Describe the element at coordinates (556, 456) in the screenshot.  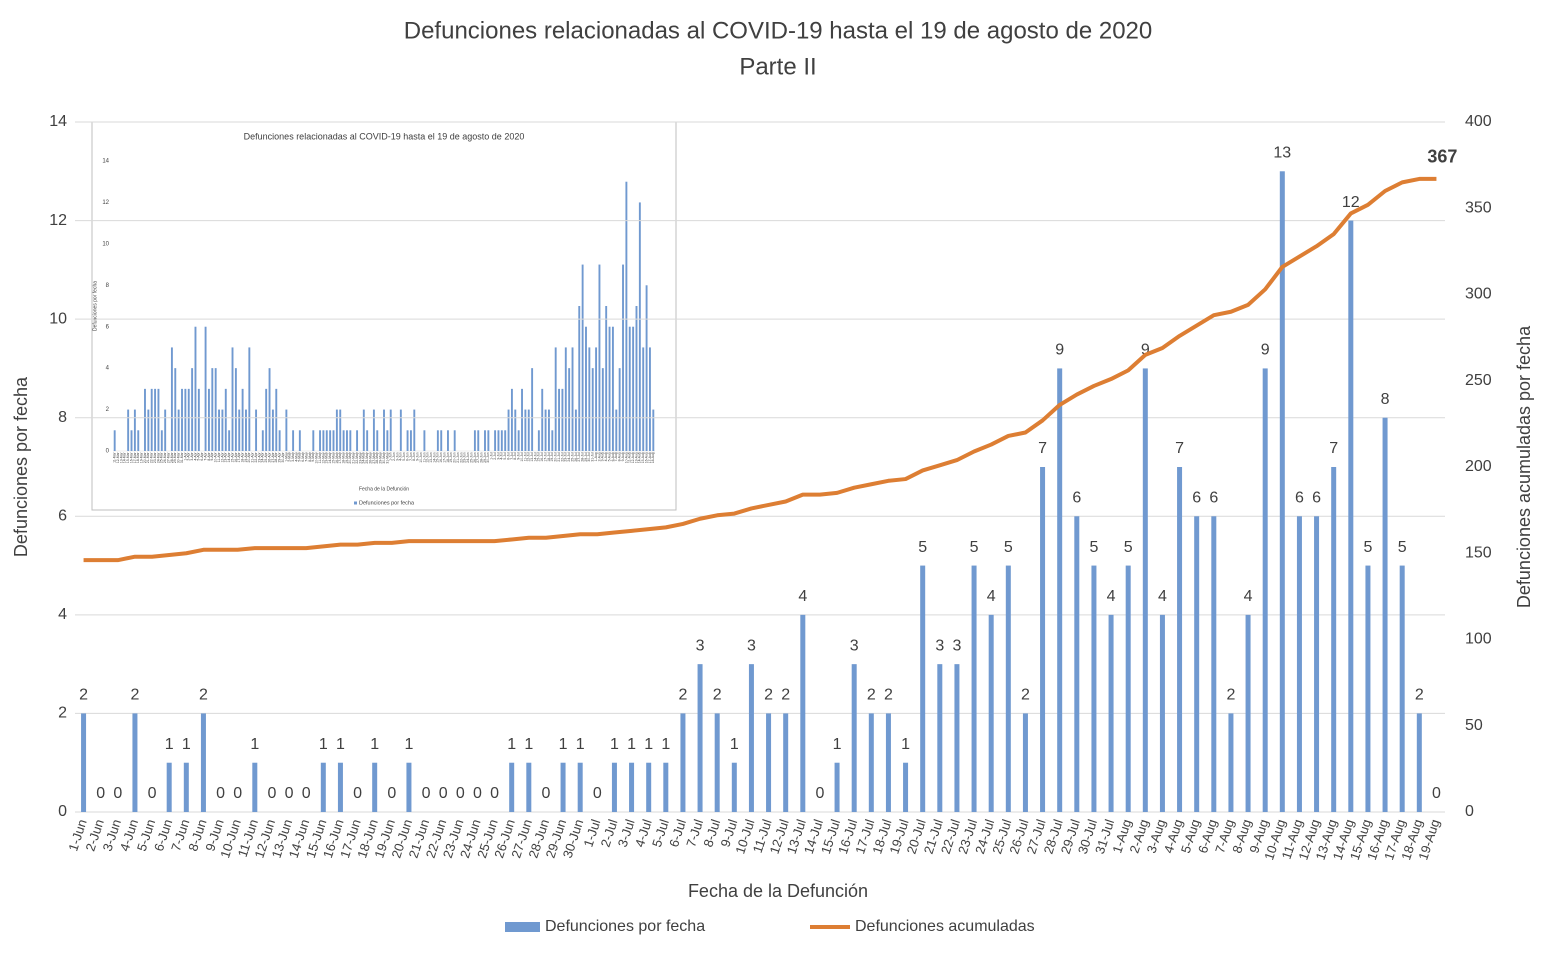
I see `x-tick-label: 20-Jul` at that location.